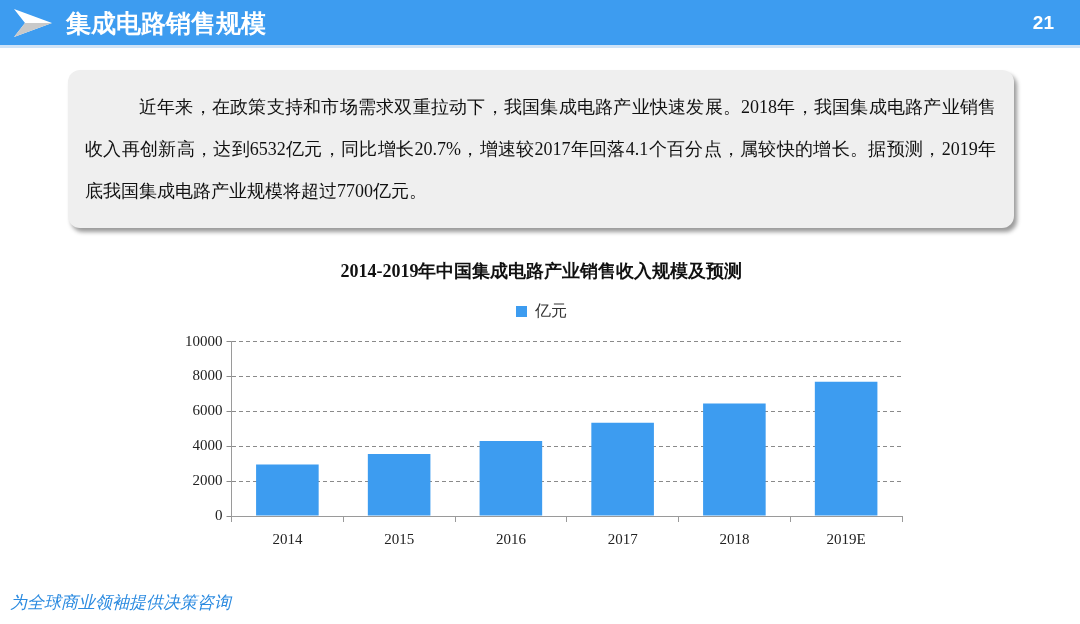 The image size is (1080, 624). I want to click on y-tick-label: 4000, so click(207, 445).